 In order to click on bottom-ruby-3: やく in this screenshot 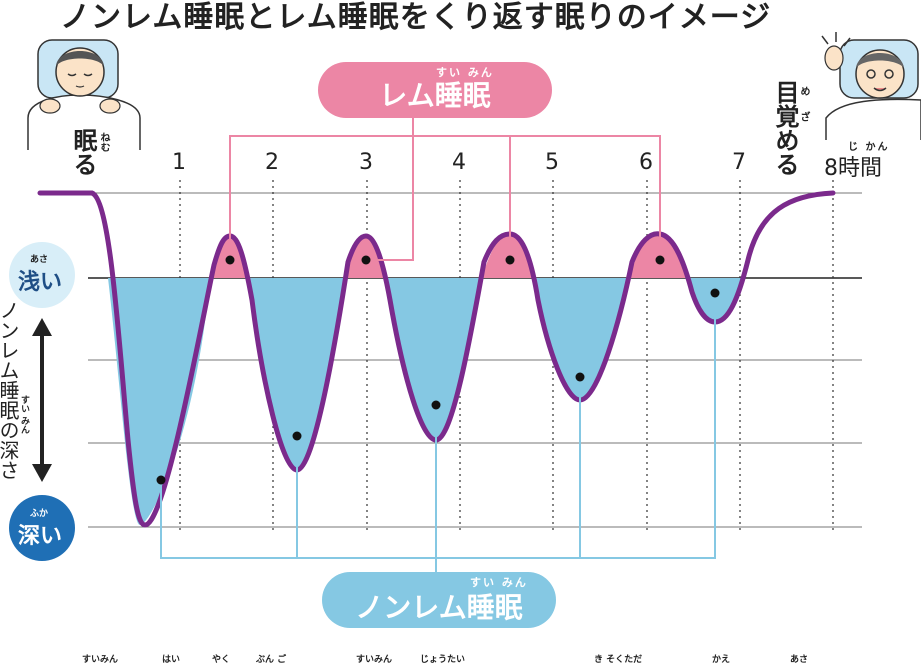, I will do `click(221, 660)`.